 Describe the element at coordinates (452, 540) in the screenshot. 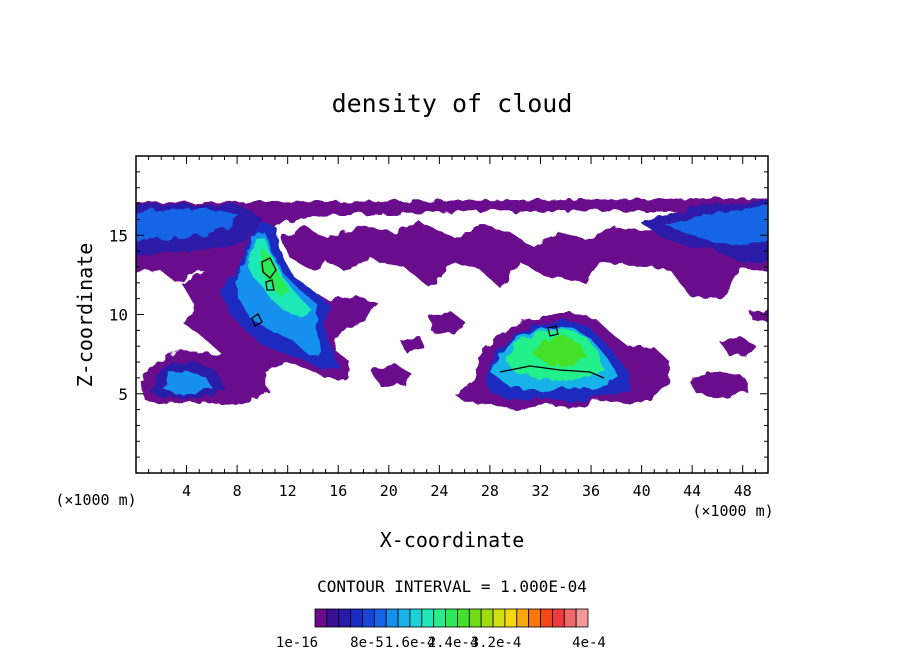

I see `x-axis-label: X-coordinate` at that location.